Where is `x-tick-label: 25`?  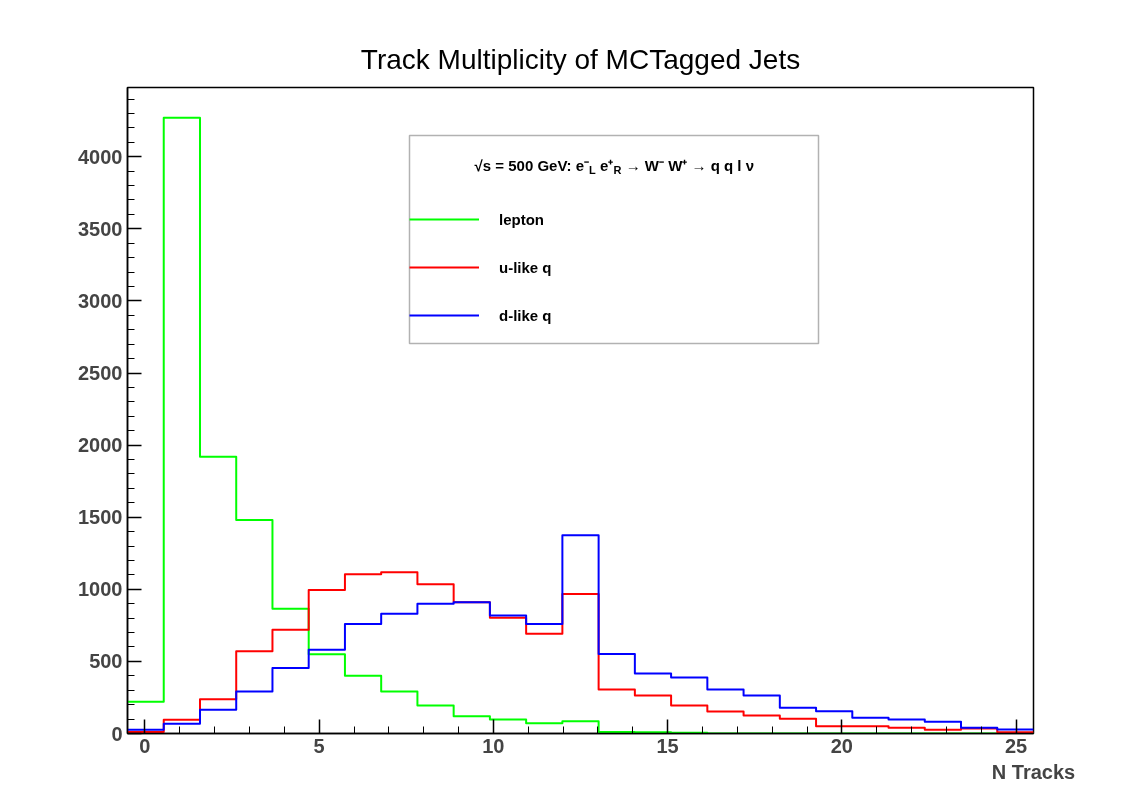
x-tick-label: 25 is located at coordinates (1016, 745).